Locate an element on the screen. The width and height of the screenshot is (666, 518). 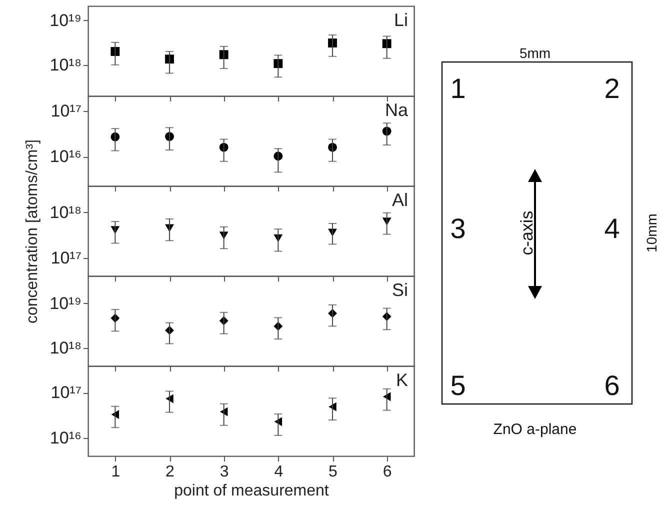
text: 2 is located at coordinates (612, 88).